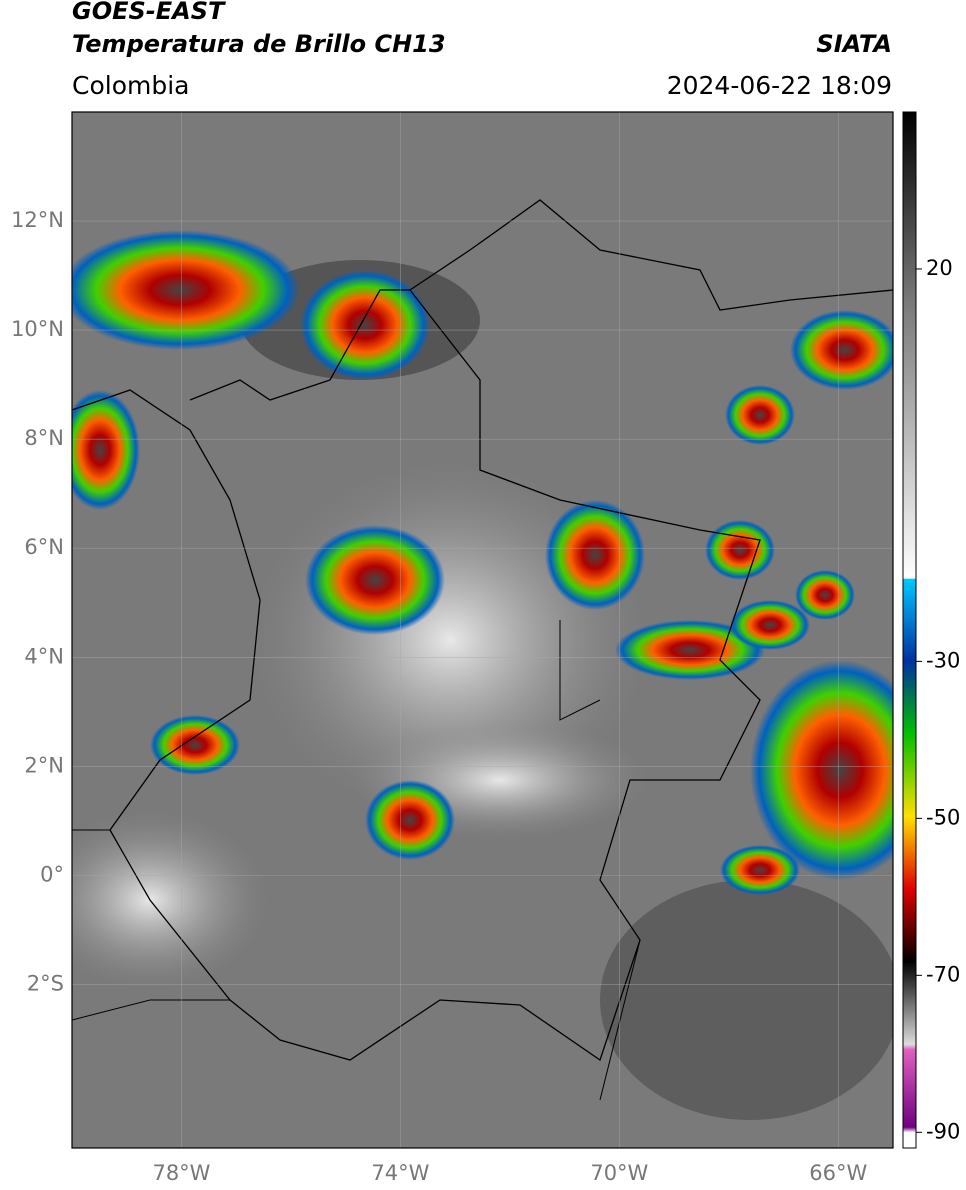  I want to click on subtitle: Temperatura de Brillo CH13, so click(259, 44).